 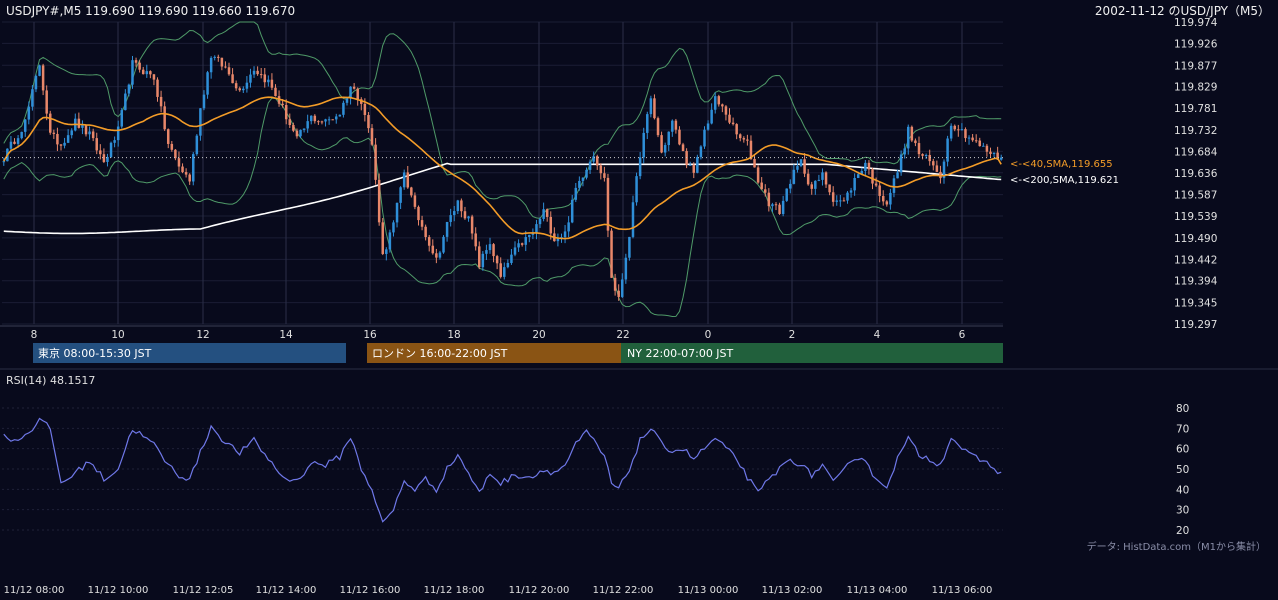 What do you see at coordinates (1195, 66) in the screenshot?
I see `price-tick-label: 119.877` at bounding box center [1195, 66].